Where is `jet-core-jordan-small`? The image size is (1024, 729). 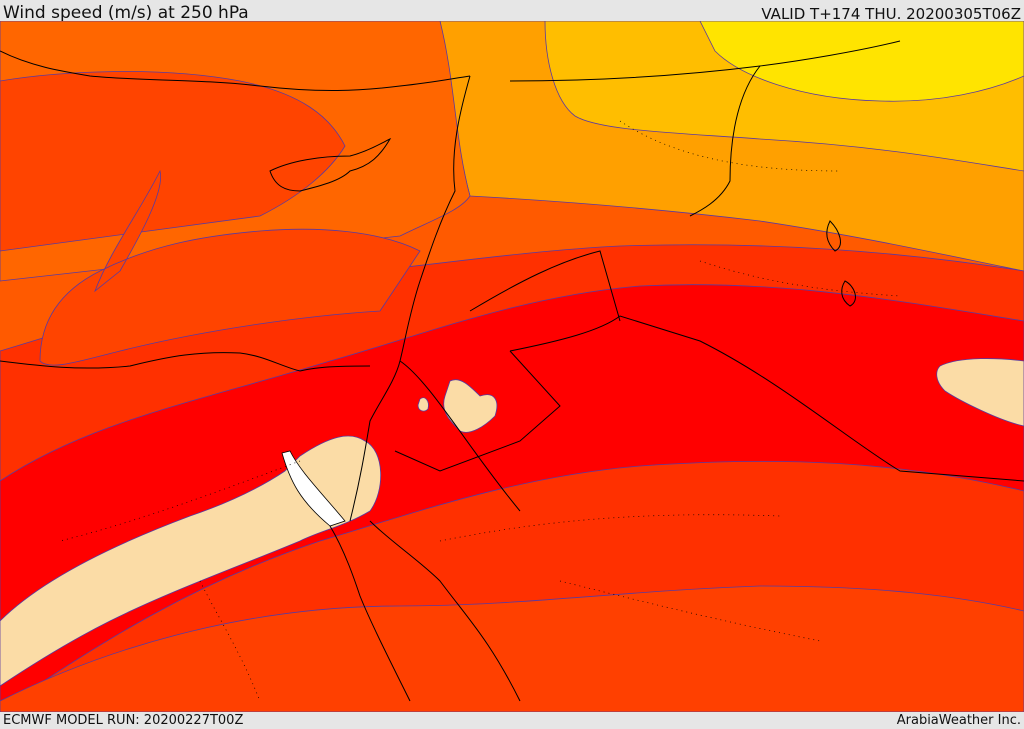
jet-core-jordan-small is located at coordinates (423, 404).